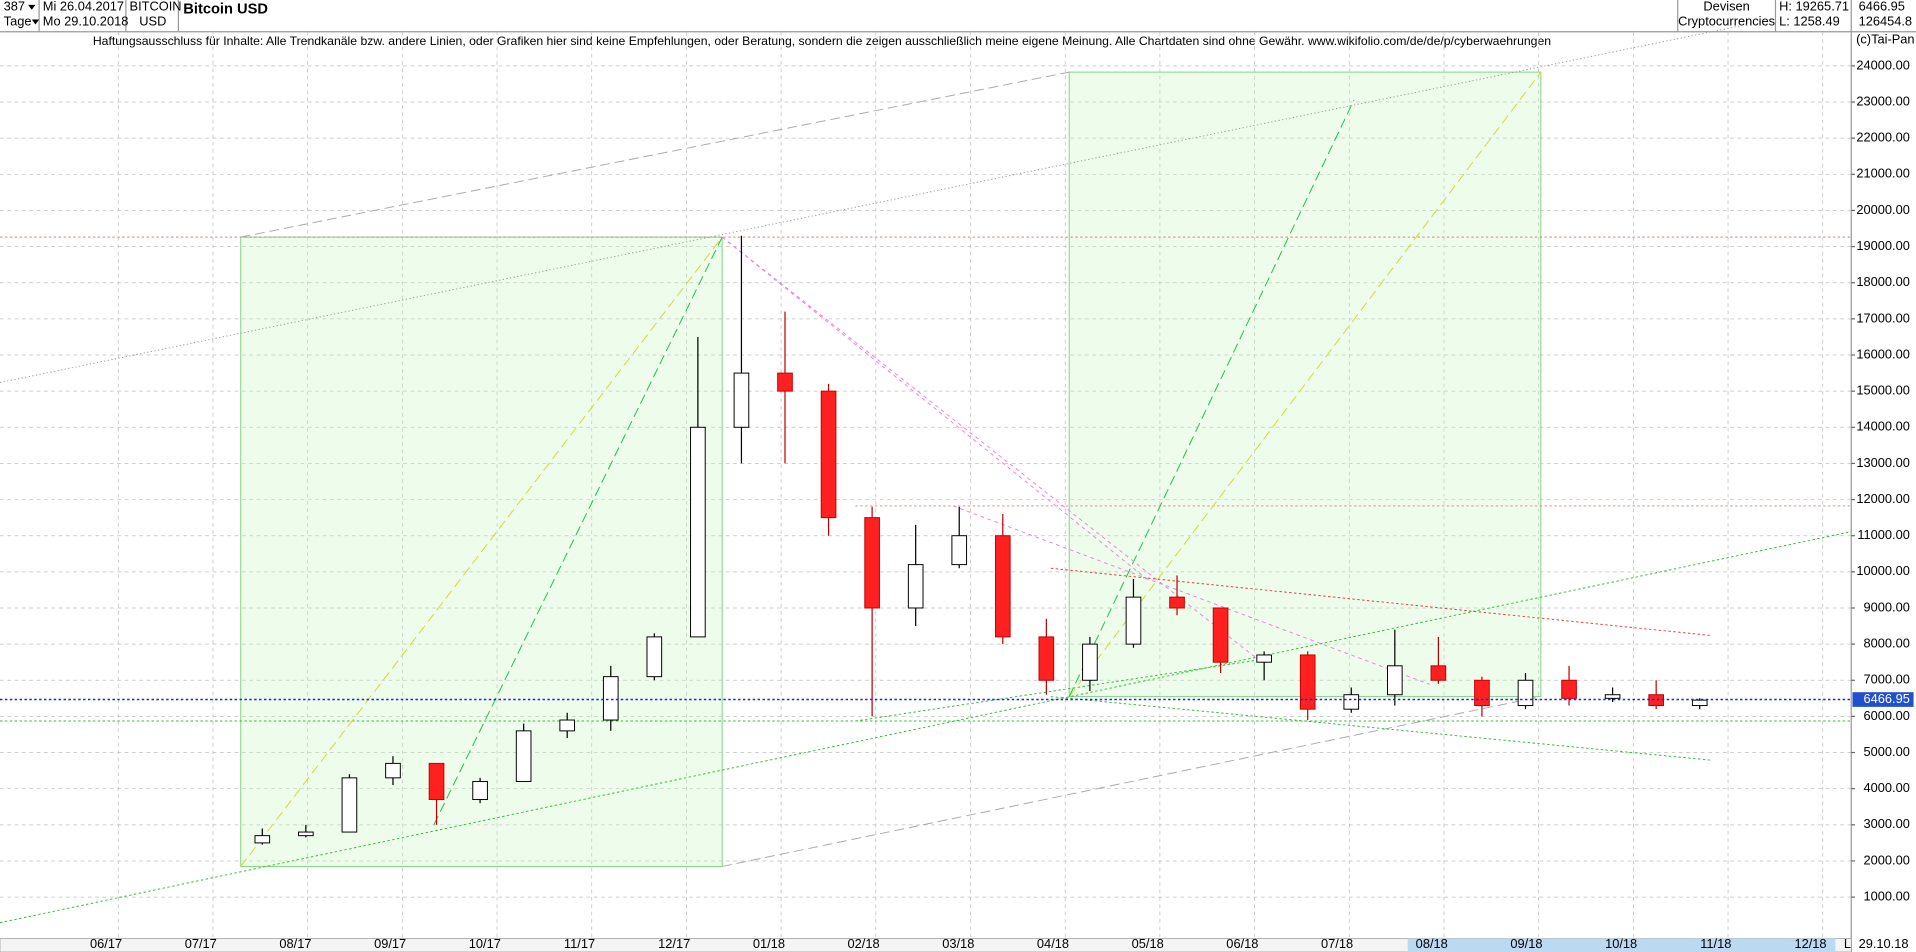  I want to click on low: L: 1258.49, so click(1809, 20).